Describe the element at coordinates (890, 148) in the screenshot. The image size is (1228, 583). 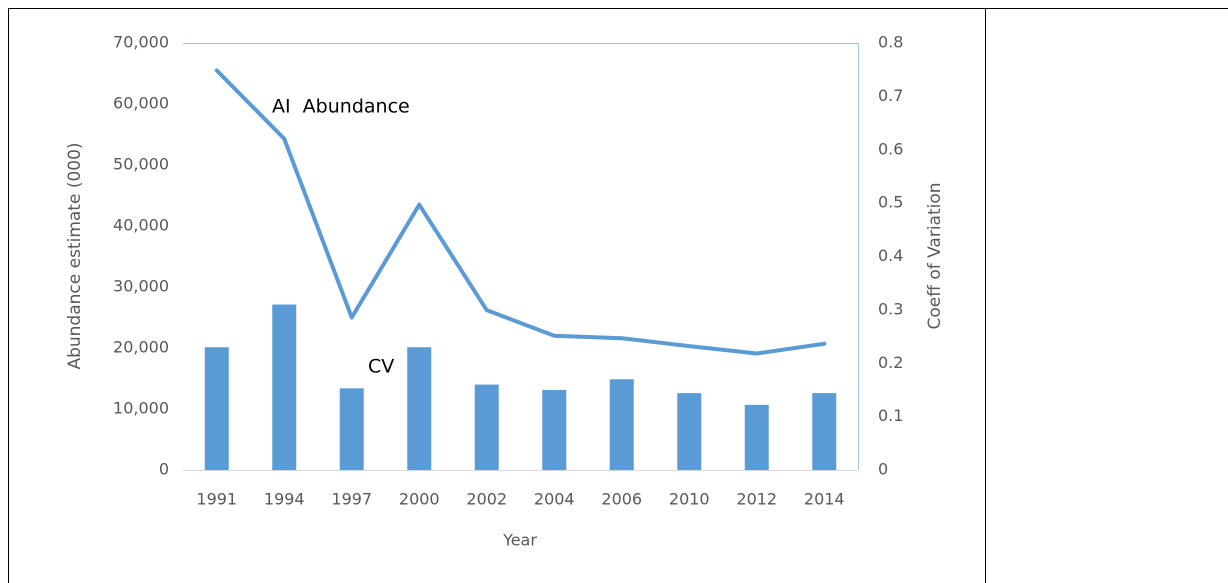
I see `y2-tick-label: 0.6` at that location.